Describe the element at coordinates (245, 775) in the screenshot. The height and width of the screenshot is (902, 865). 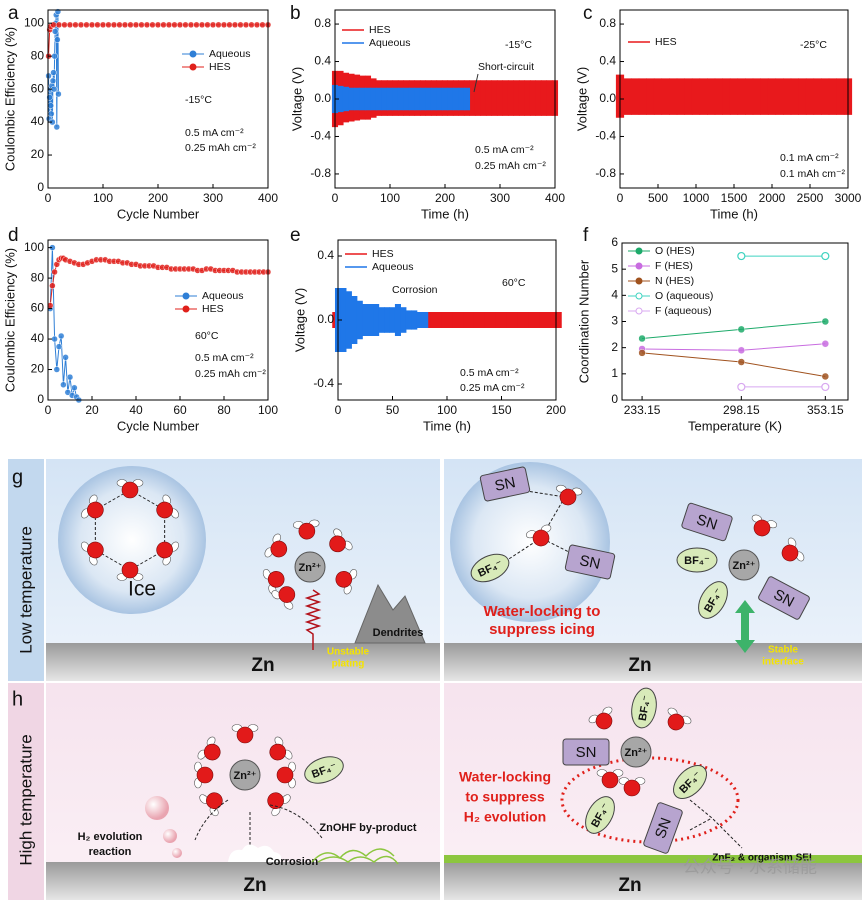
I see `zn-ion` at that location.